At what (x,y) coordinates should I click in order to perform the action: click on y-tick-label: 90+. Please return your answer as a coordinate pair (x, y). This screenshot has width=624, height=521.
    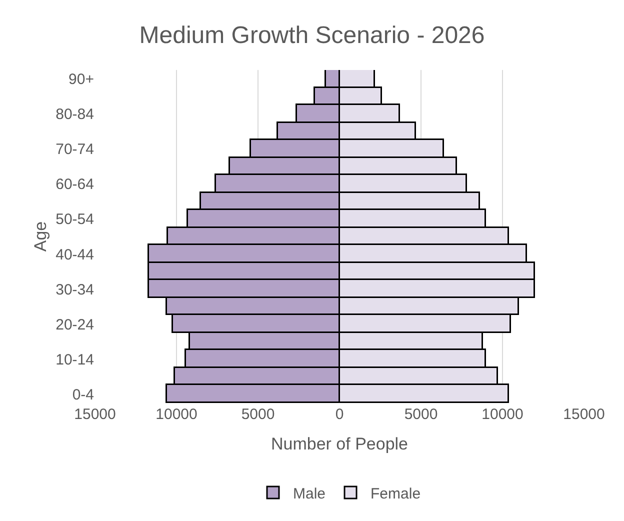
    Looking at the image, I should click on (81, 79).